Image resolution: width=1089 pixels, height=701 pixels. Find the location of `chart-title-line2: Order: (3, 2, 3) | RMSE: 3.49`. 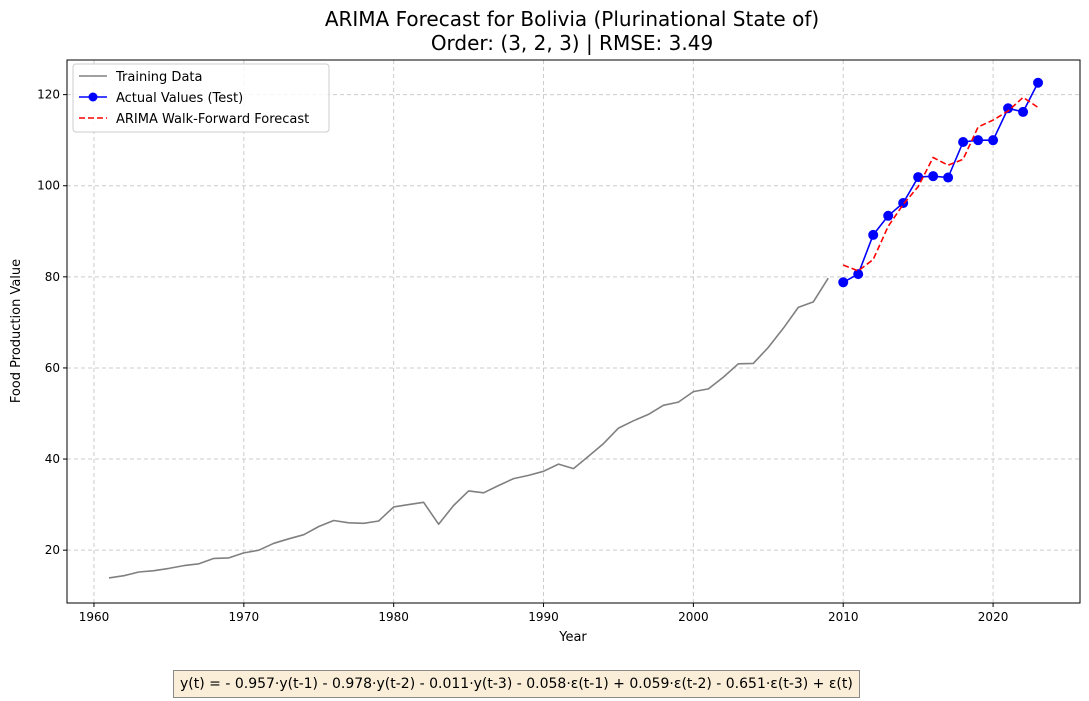

chart-title-line2: Order: (3, 2, 3) | RMSE: 3.49 is located at coordinates (572, 43).